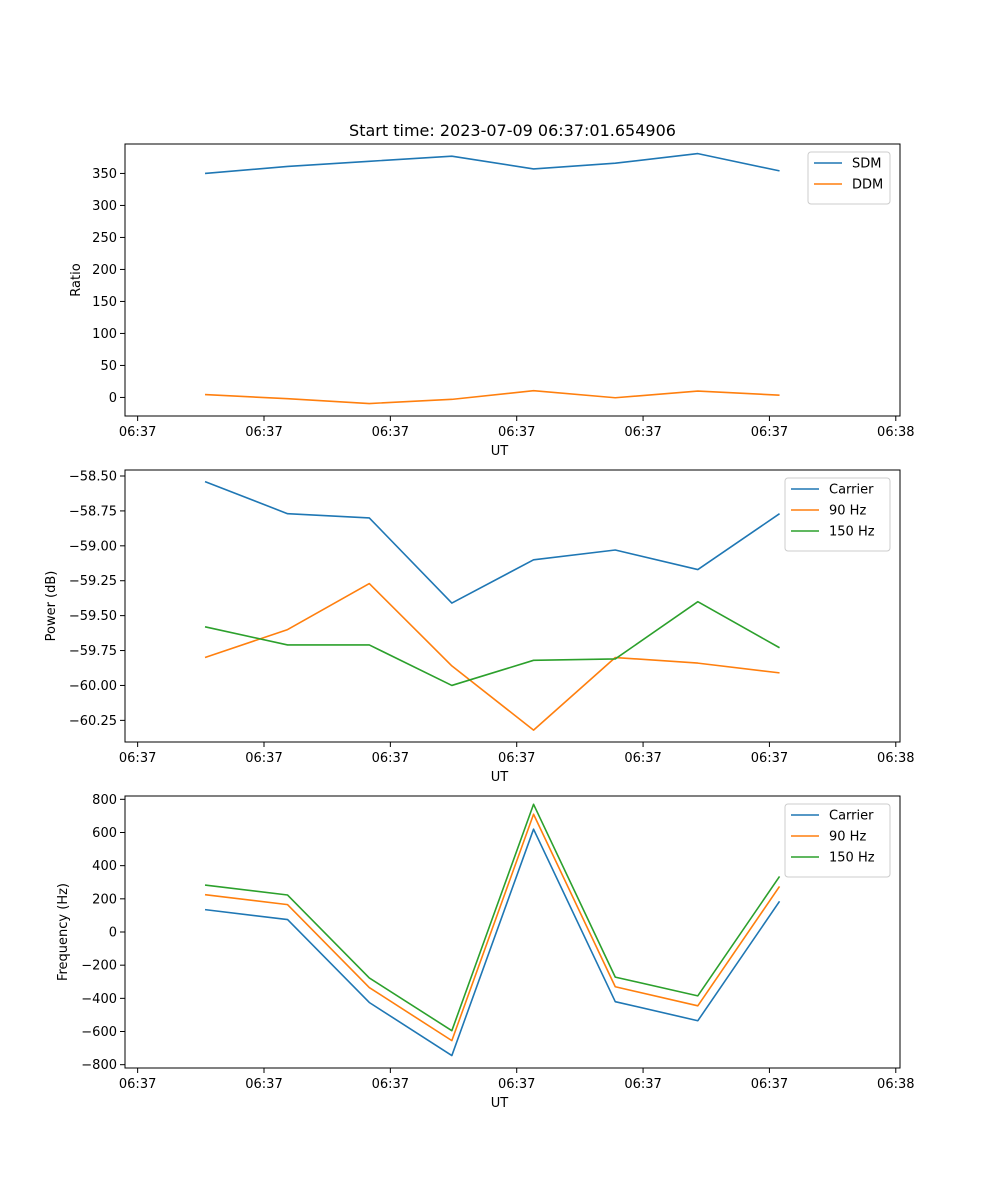 This screenshot has width=1000, height=1200. What do you see at coordinates (93, 651) in the screenshot?
I see `power-y-tick-label-2: −59.75` at bounding box center [93, 651].